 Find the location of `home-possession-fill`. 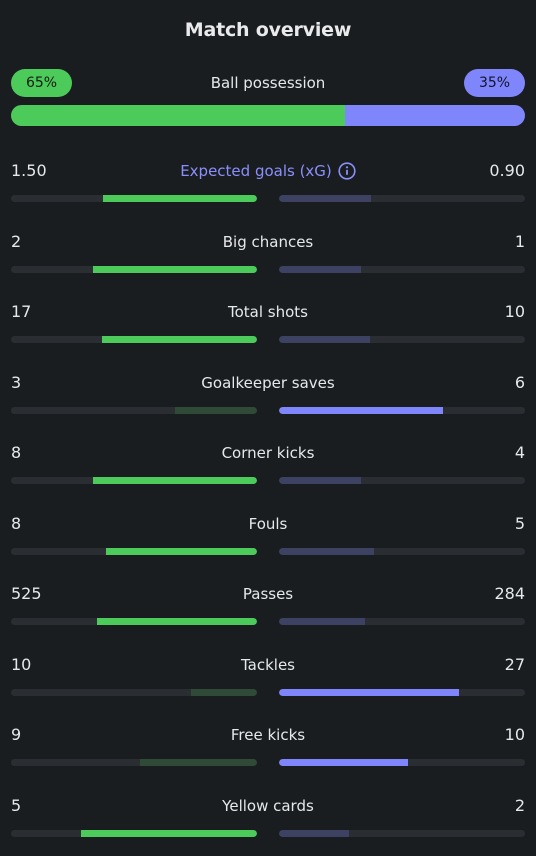

home-possession-fill is located at coordinates (178, 115).